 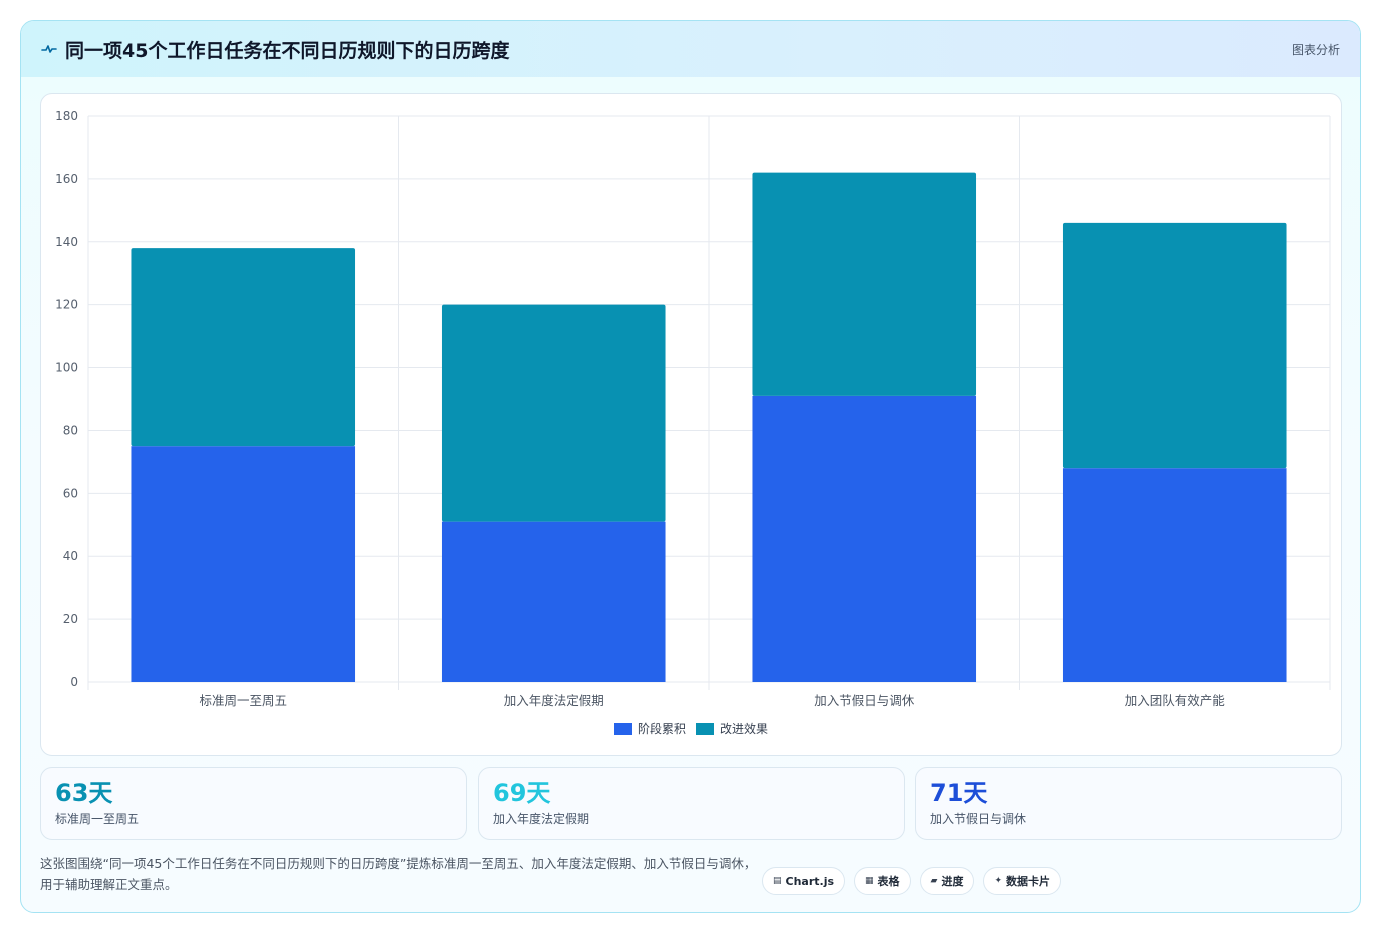 What do you see at coordinates (691, 728) in the screenshot?
I see `chart-legend: 阶段累积 改进效果` at bounding box center [691, 728].